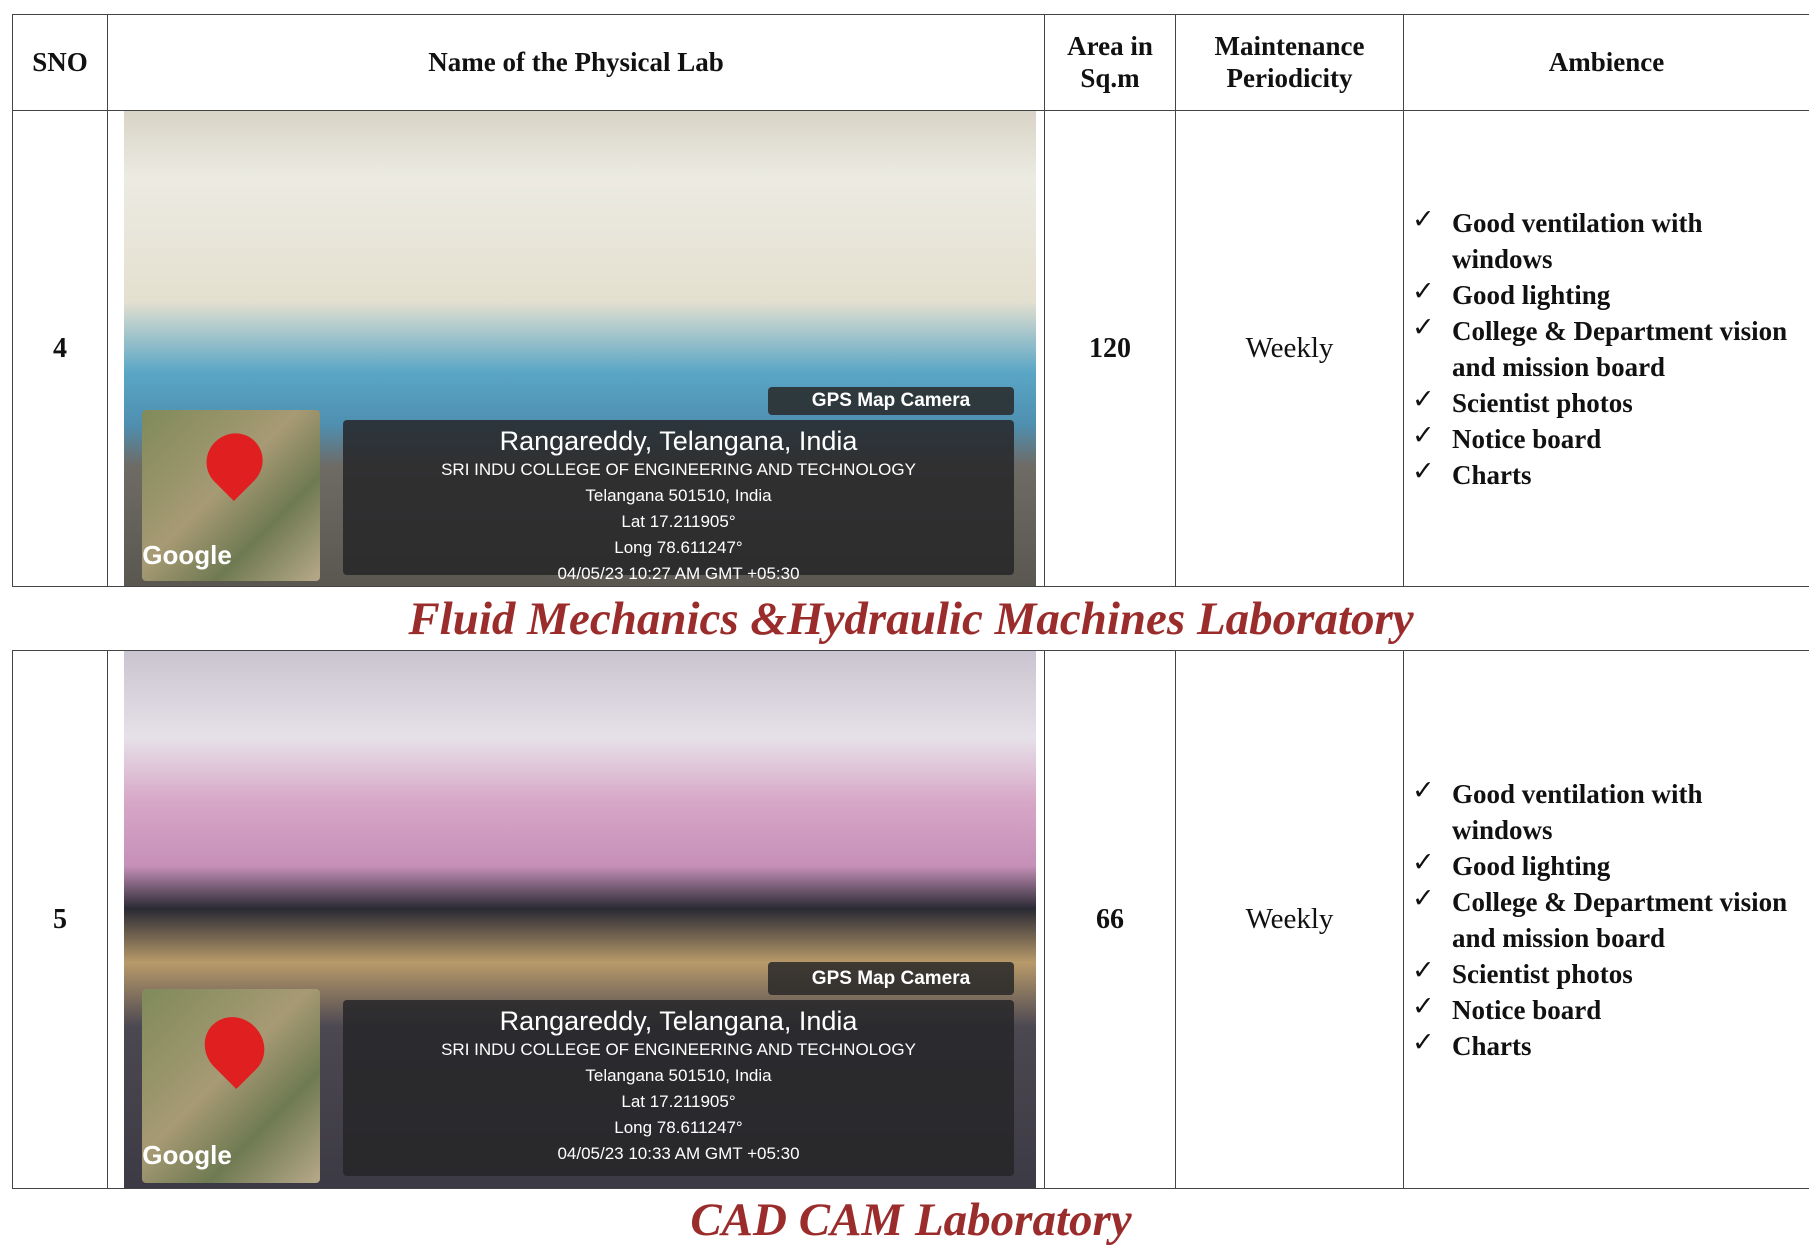 The height and width of the screenshot is (1250, 1809). What do you see at coordinates (1110, 348) in the screenshot?
I see `area-cell: 120` at bounding box center [1110, 348].